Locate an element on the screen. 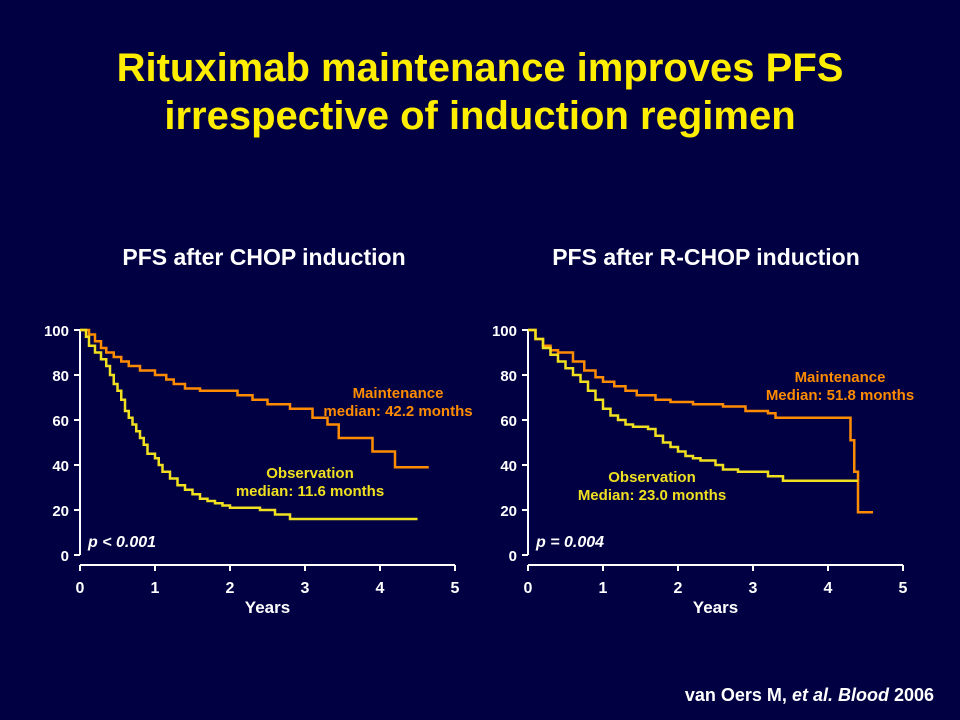  citation: van Oers M, et al. Blood 2006 is located at coordinates (809, 695).